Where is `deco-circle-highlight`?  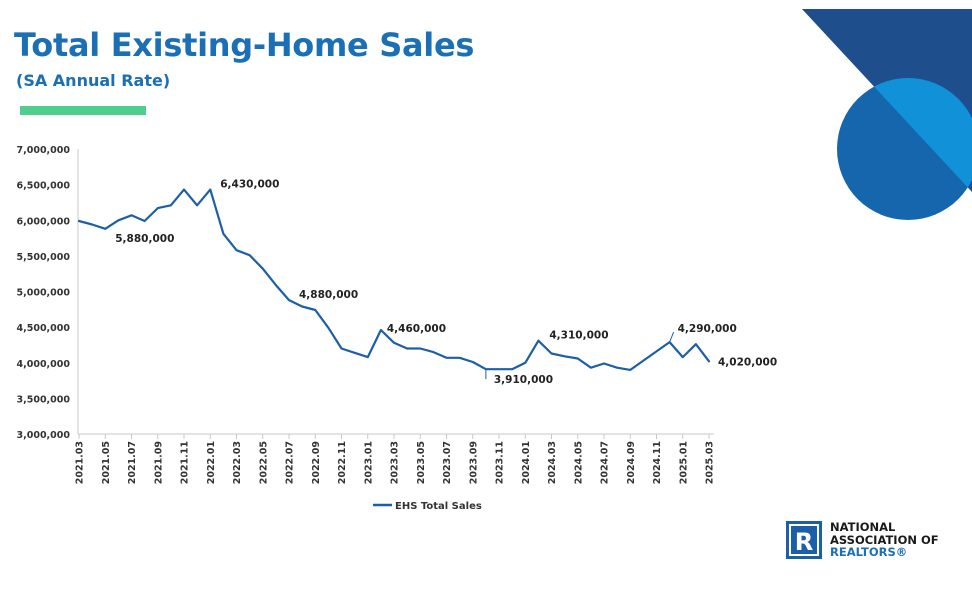
deco-circle-highlight is located at coordinates (904, 135).